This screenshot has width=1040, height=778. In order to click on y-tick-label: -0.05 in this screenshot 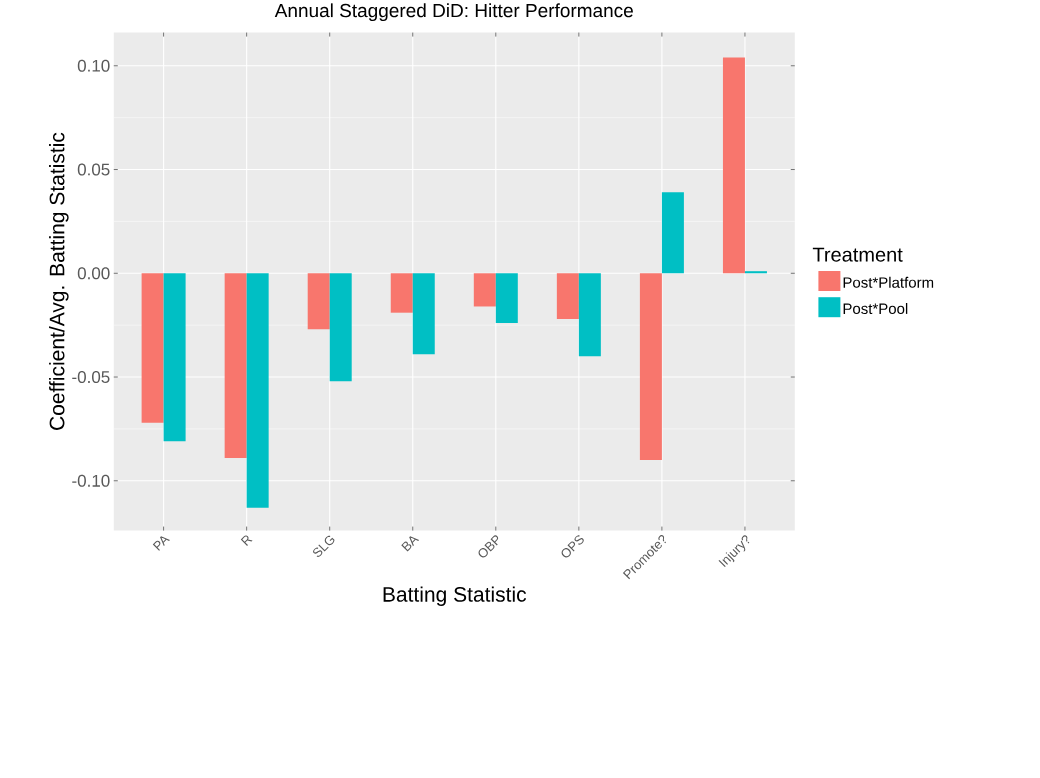, I will do `click(91, 377)`.